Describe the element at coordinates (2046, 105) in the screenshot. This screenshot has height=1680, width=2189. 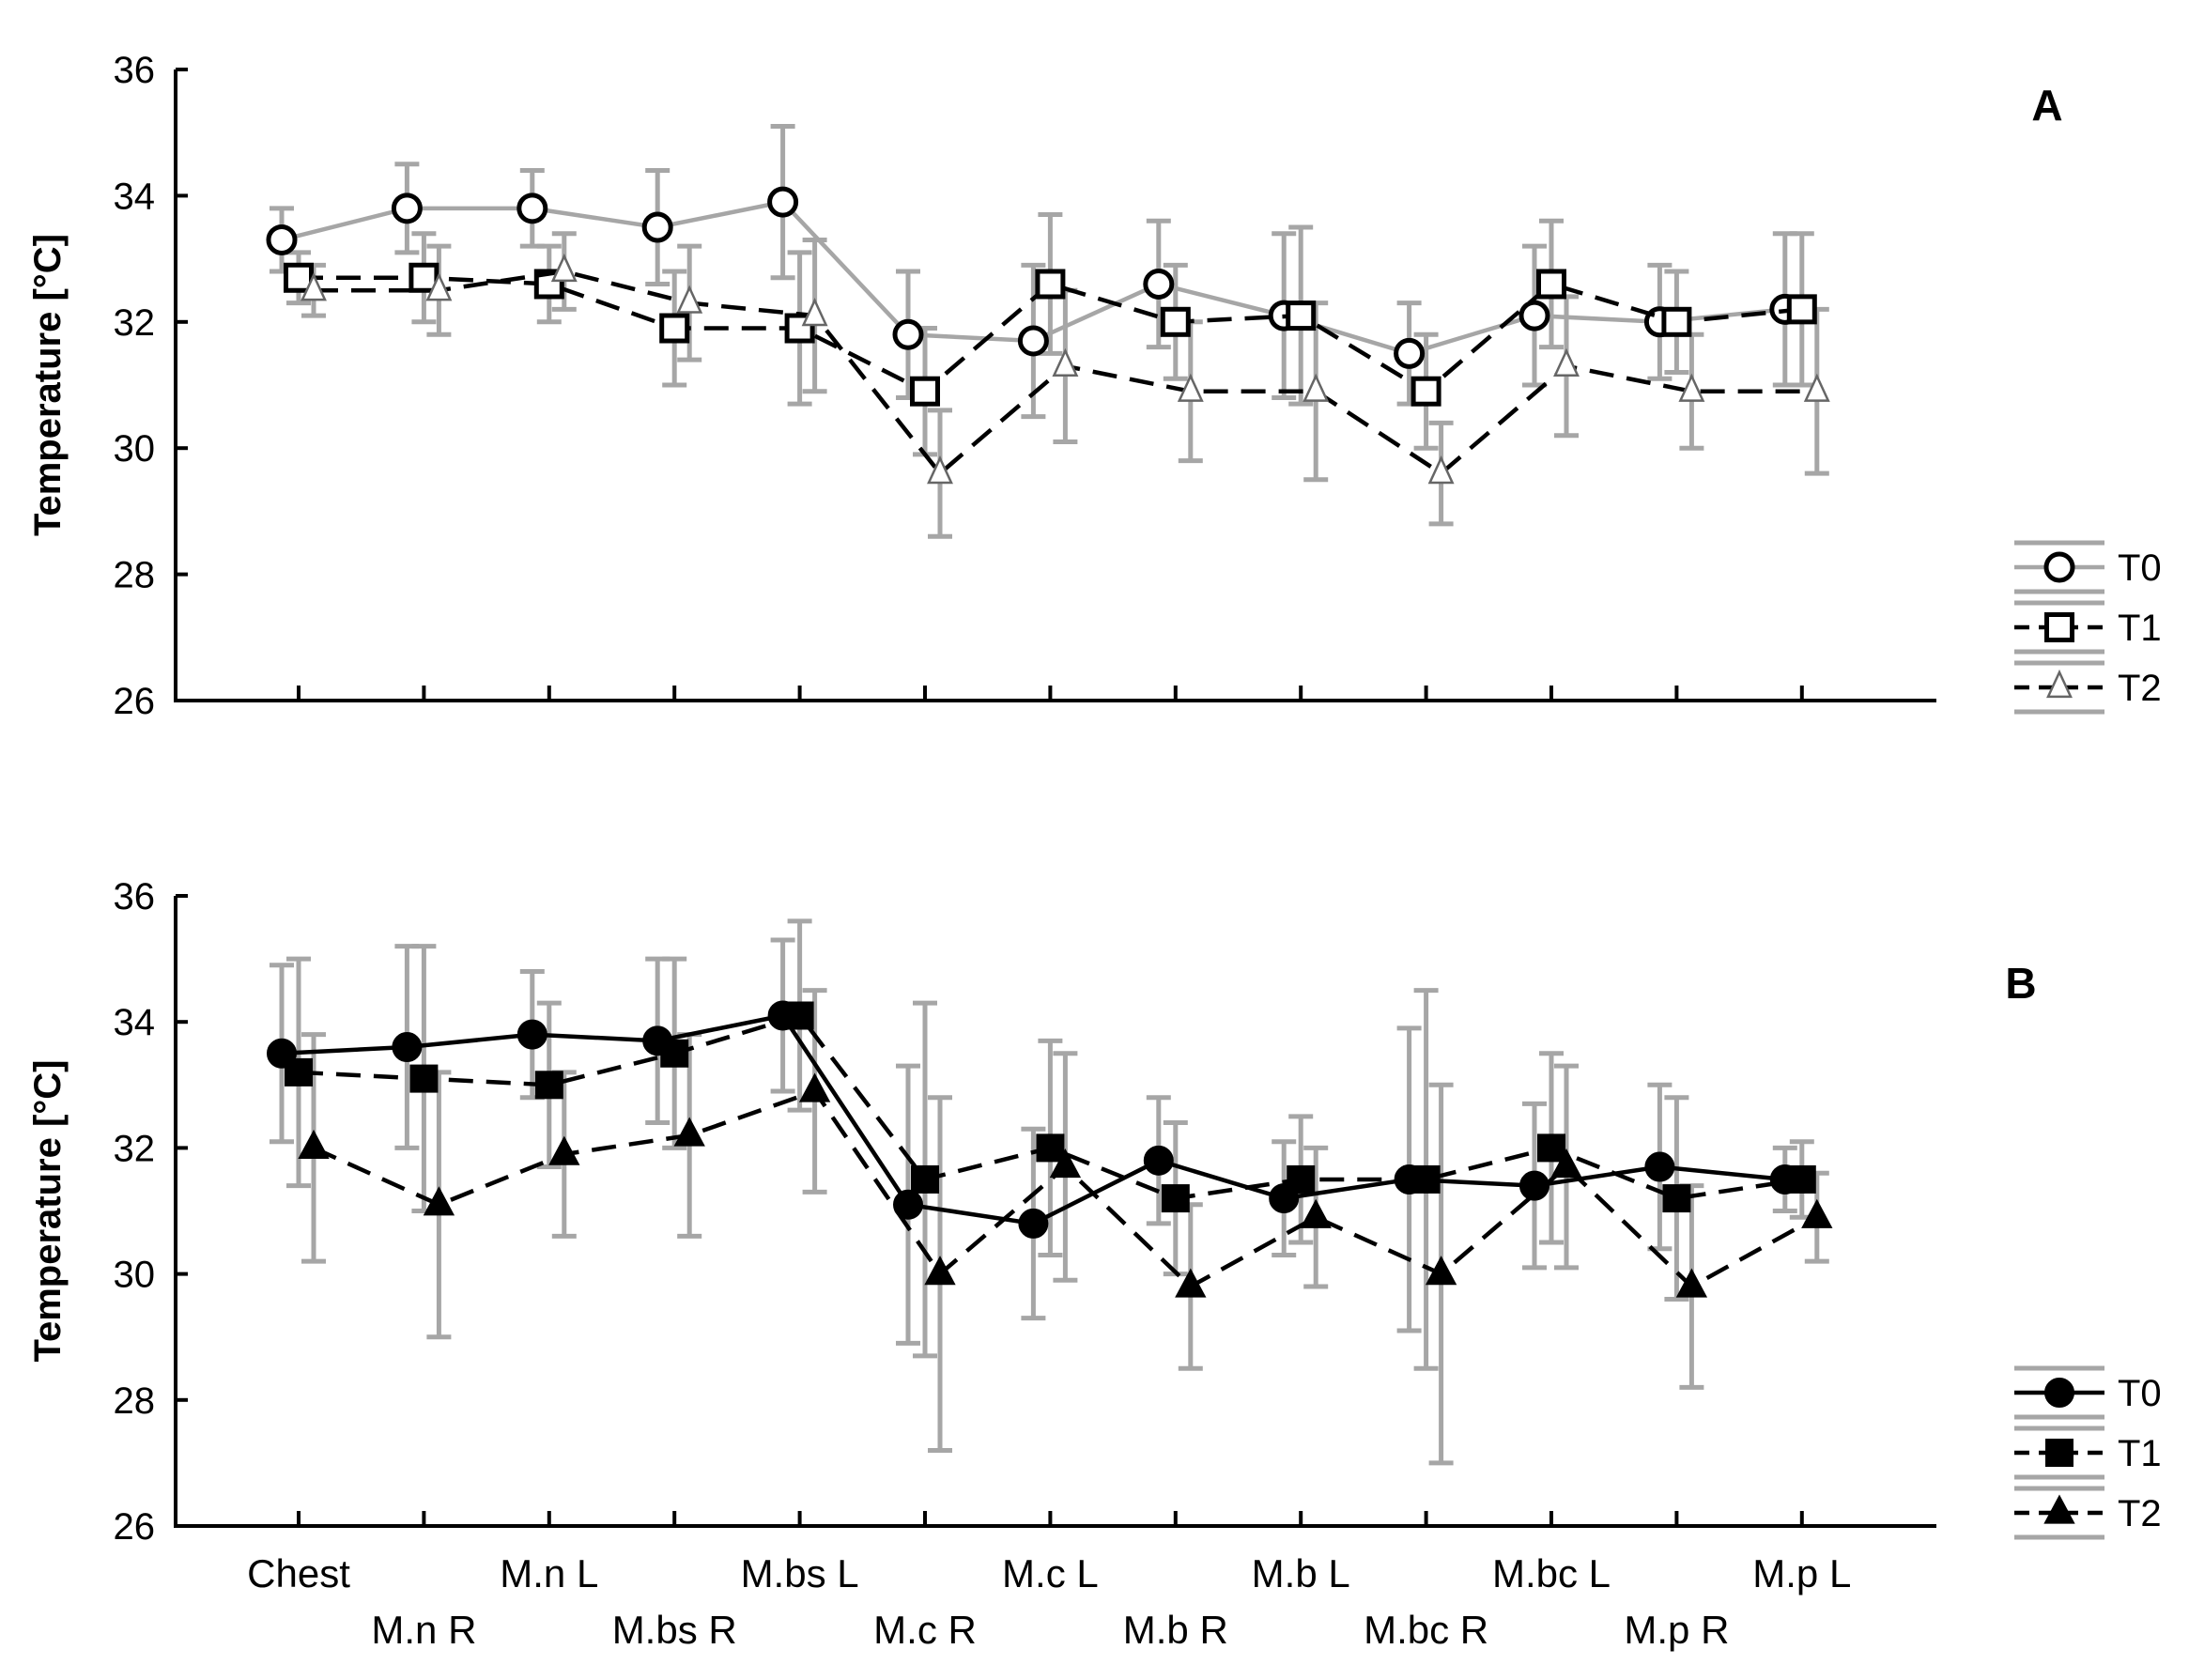
I see `panel-label: A` at that location.